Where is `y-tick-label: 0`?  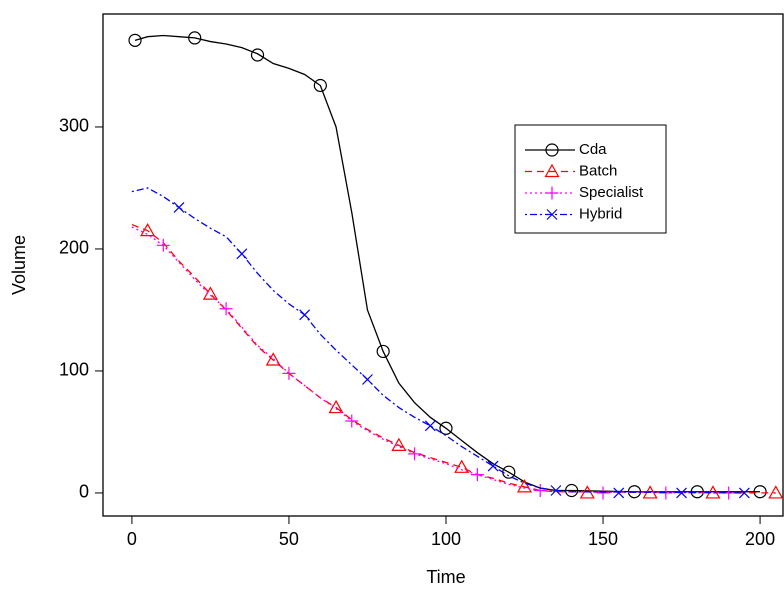 y-tick-label: 0 is located at coordinates (84, 492).